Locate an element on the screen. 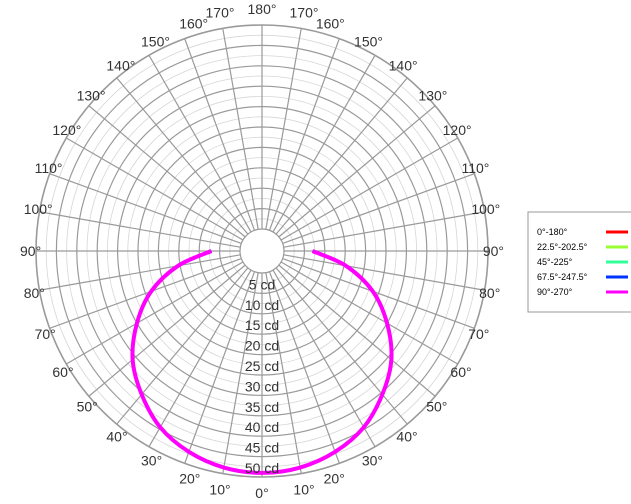  legend-label: 22.5°-202.5° is located at coordinates (562, 247).